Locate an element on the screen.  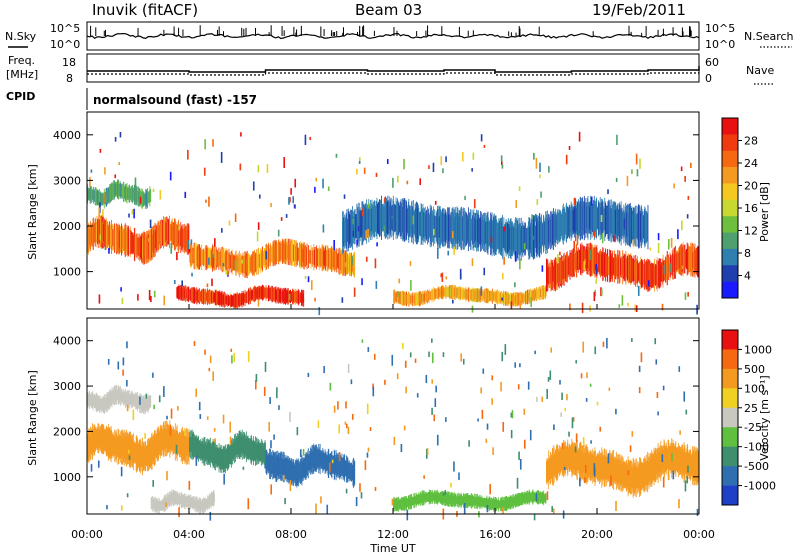
colorbar-tick-label: 25 is located at coordinates (751, 408).